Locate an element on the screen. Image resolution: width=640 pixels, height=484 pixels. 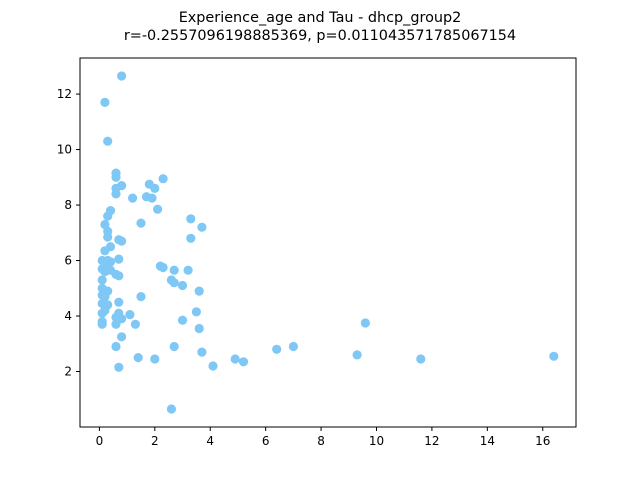
y-tick-label: 12 is located at coordinates (64, 94).